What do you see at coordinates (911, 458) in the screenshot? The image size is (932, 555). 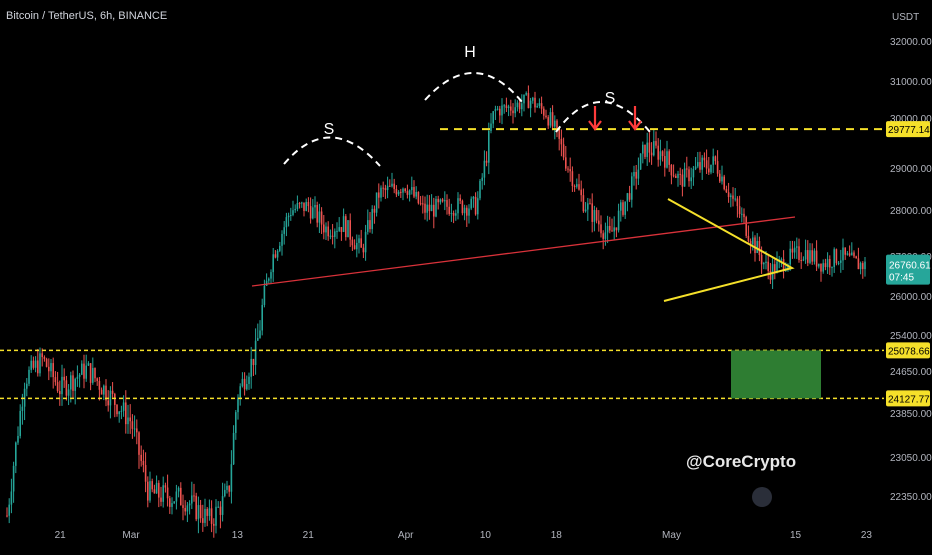 I see `y-tick-label: 23050.00` at bounding box center [911, 458].